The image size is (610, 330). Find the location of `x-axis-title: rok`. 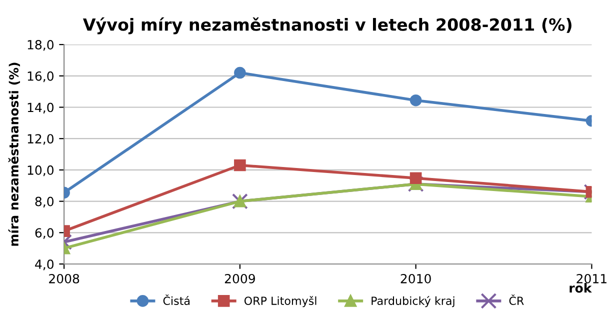

x-axis-title: rok is located at coordinates (581, 288).